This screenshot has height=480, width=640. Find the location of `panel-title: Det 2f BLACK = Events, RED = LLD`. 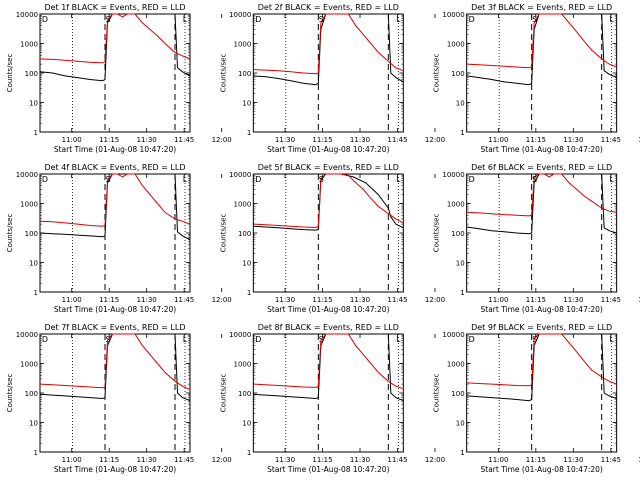

panel-title: Det 2f BLACK = Events, RED = LLD is located at coordinates (328, 7).